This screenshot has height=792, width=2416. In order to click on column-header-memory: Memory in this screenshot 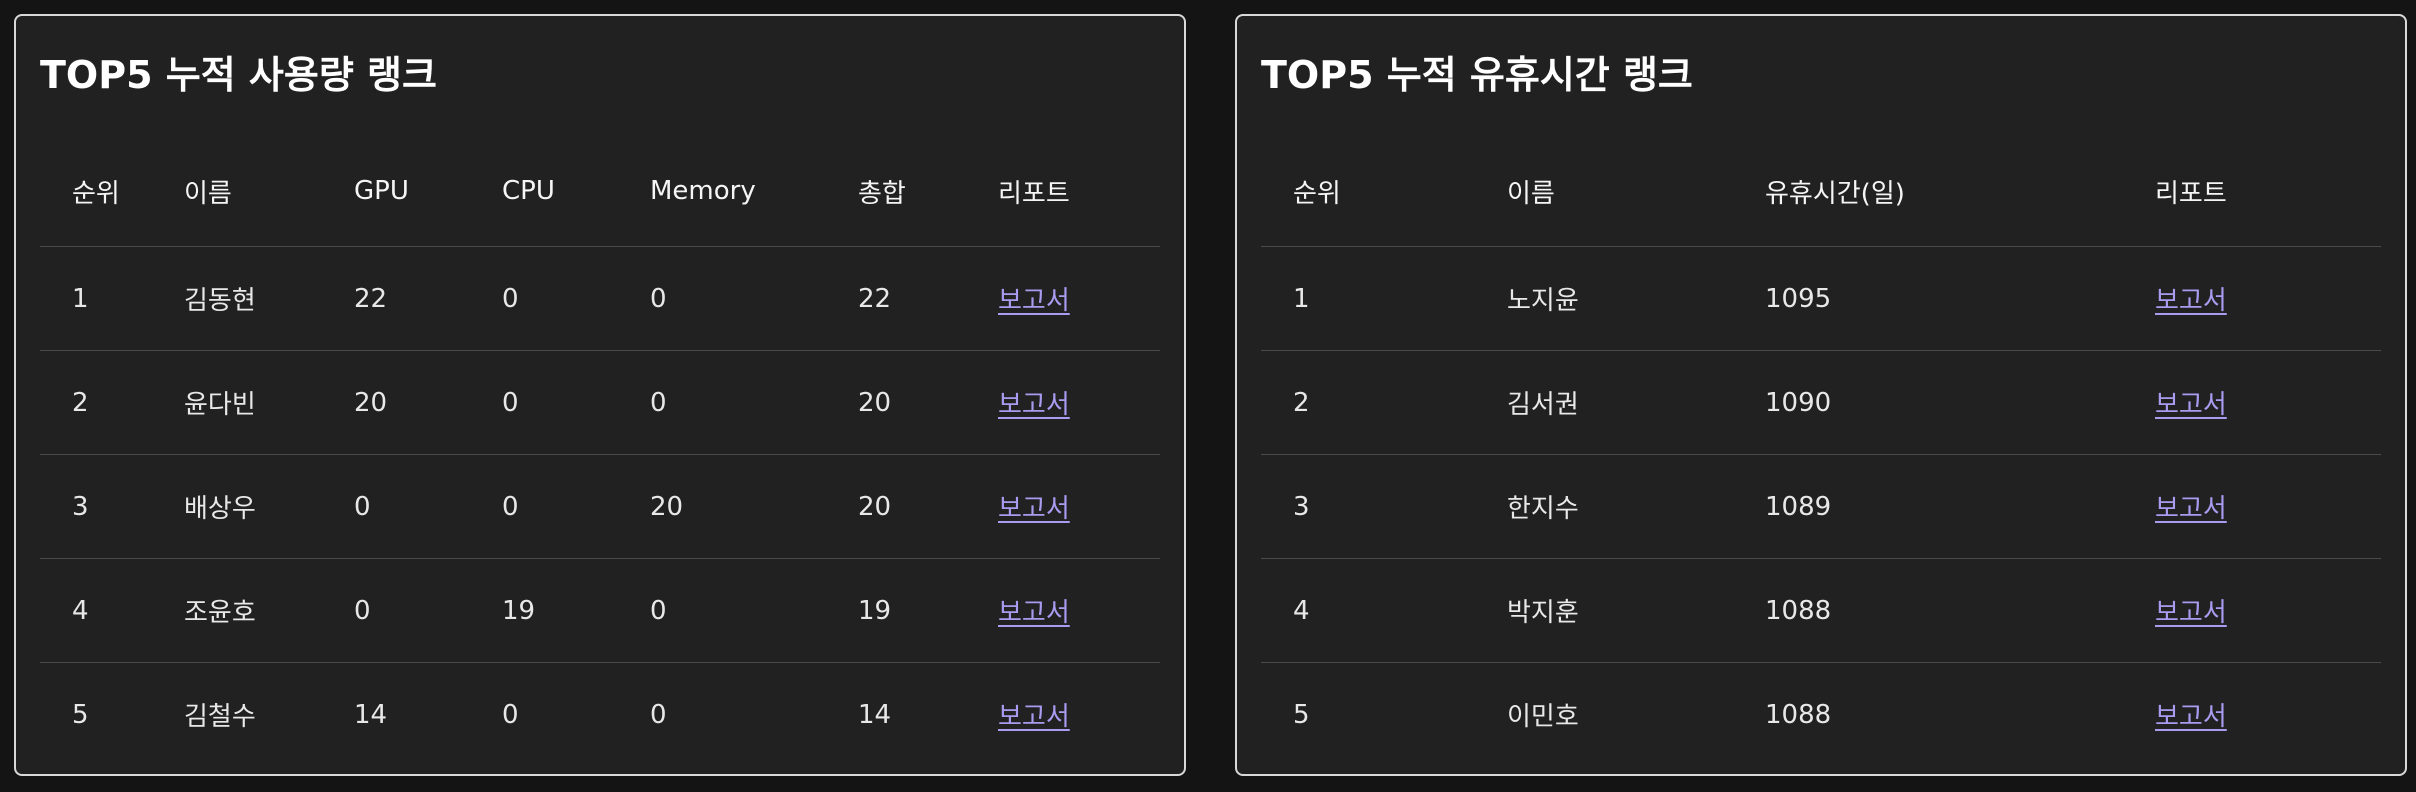, I will do `click(722, 191)`.